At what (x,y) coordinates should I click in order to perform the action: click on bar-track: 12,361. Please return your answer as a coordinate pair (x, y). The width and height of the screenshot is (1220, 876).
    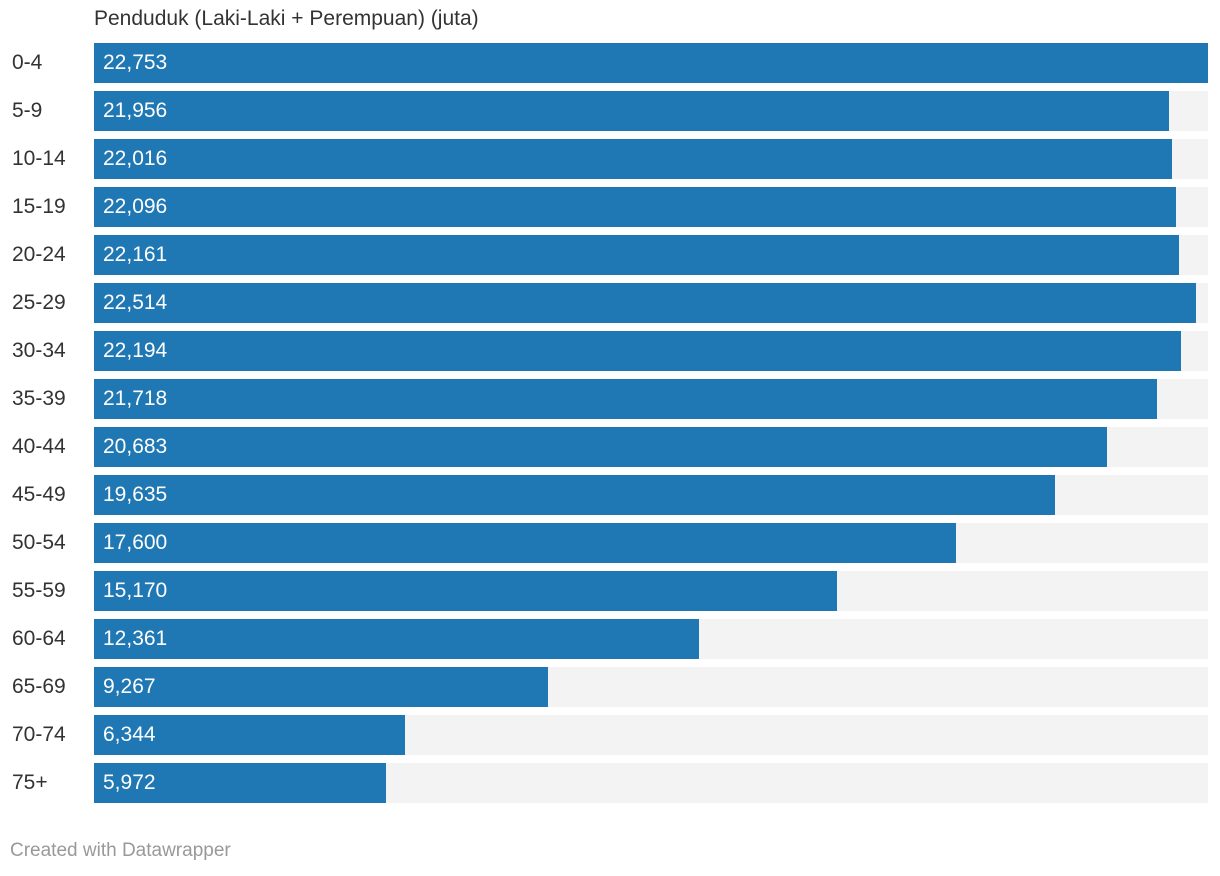
    Looking at the image, I should click on (651, 639).